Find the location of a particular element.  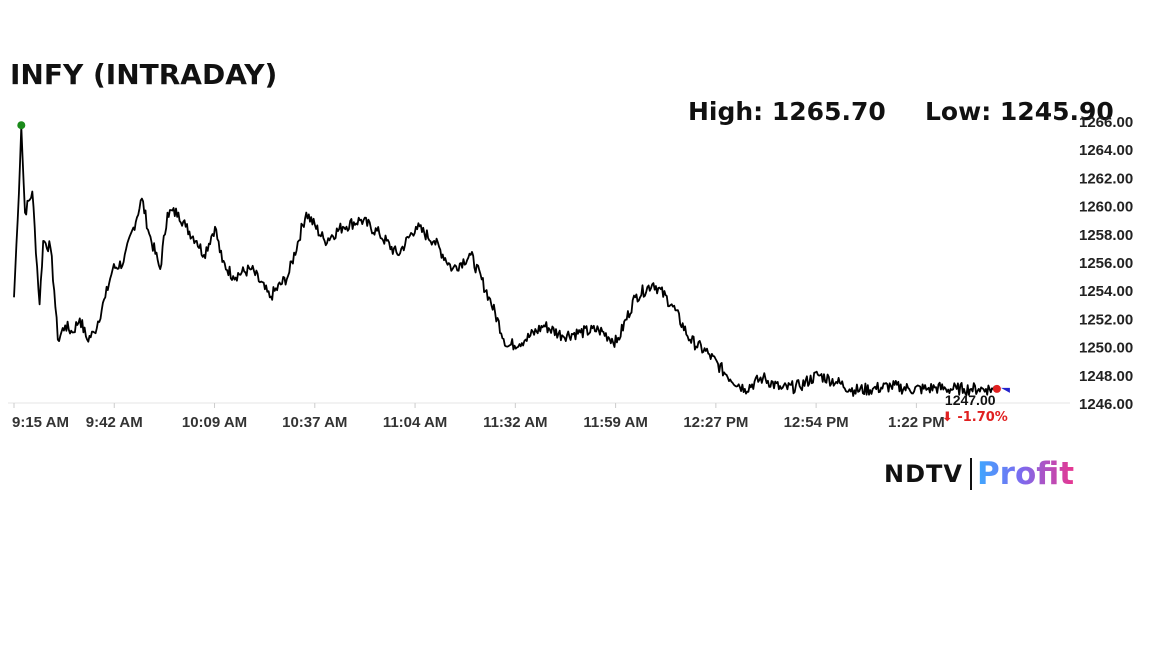

high-label: High: 1265.70 is located at coordinates (787, 111).